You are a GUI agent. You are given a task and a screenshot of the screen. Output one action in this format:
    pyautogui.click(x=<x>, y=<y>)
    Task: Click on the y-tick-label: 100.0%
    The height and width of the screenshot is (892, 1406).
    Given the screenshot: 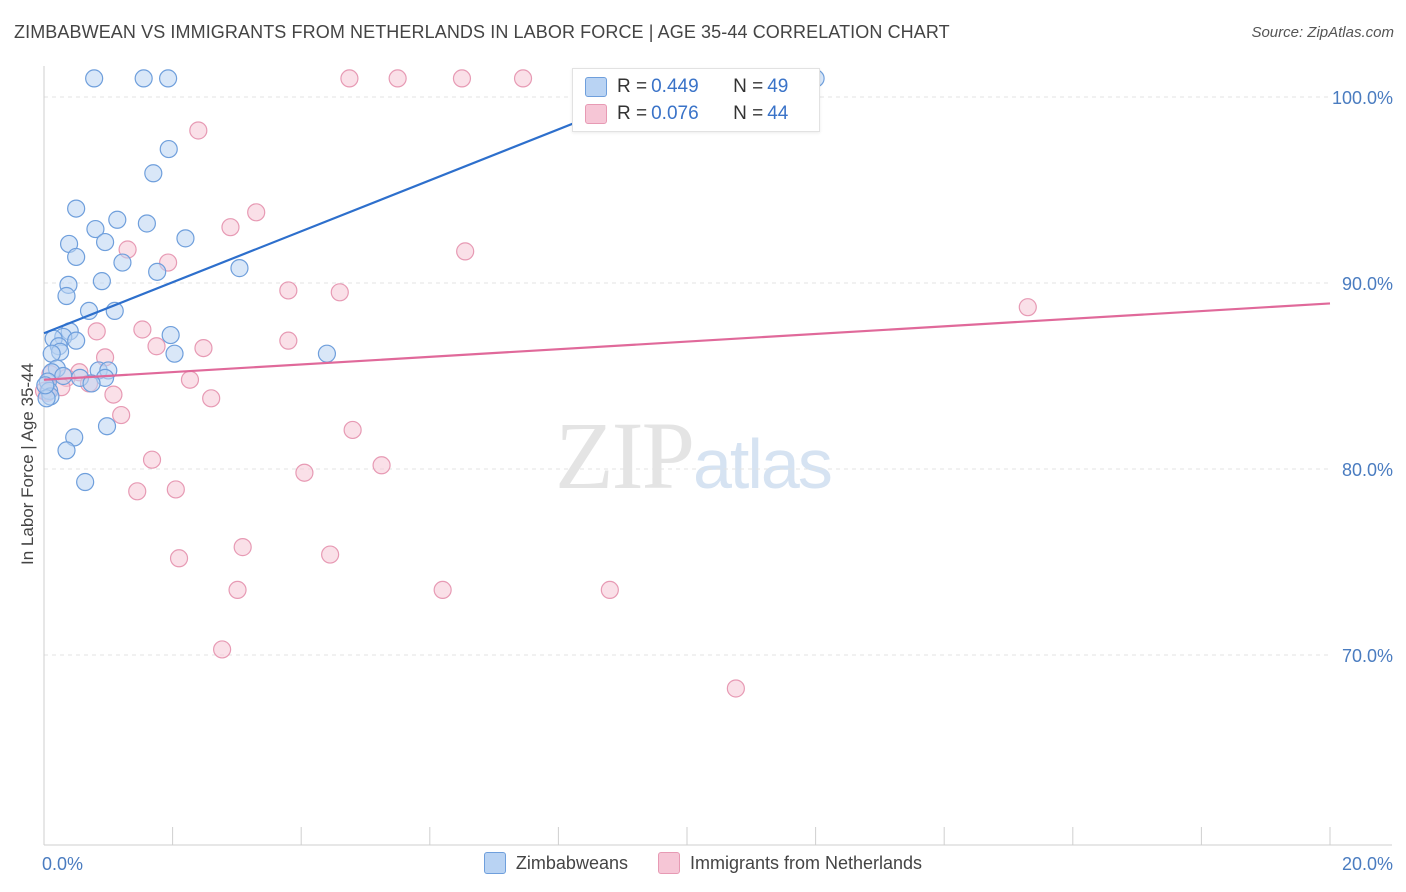 What is the action you would take?
    pyautogui.click(x=1362, y=98)
    